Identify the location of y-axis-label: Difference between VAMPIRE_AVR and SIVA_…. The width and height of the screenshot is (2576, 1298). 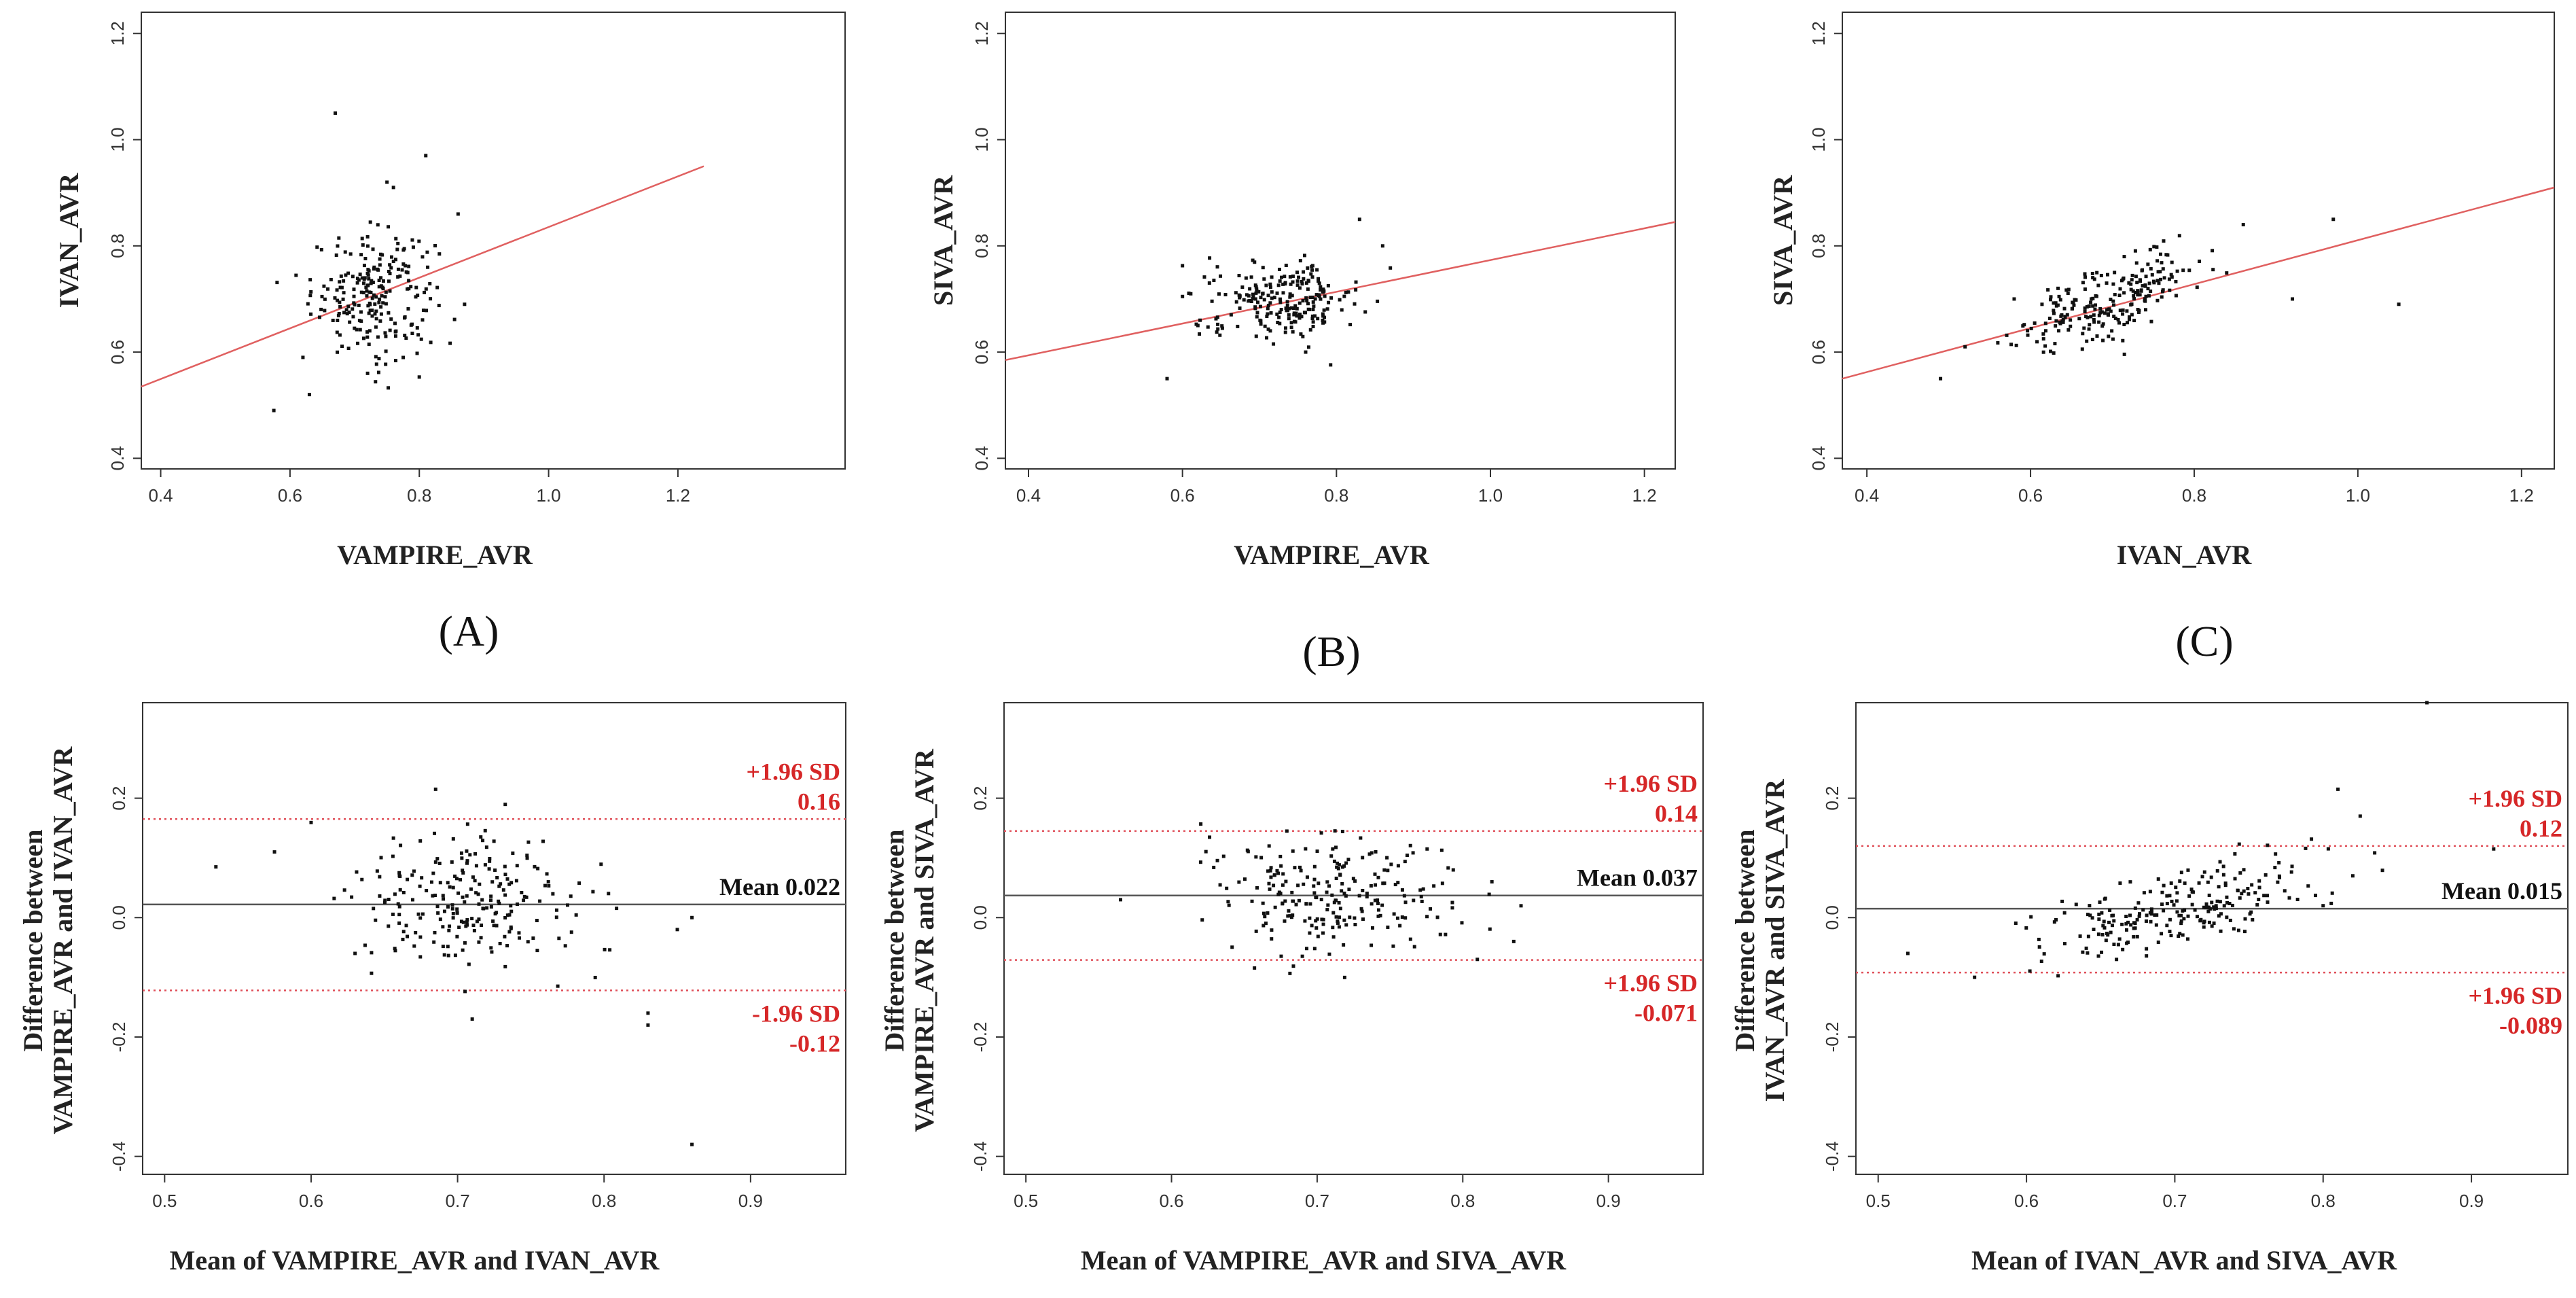
(910, 940).